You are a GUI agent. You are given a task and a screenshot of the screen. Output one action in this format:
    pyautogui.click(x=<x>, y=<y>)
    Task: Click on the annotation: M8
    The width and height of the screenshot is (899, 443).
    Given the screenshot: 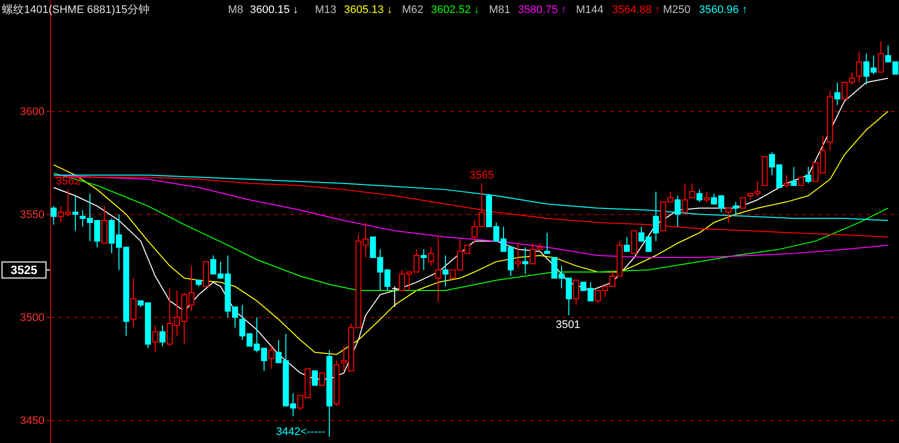 What is the action you would take?
    pyautogui.click(x=236, y=10)
    